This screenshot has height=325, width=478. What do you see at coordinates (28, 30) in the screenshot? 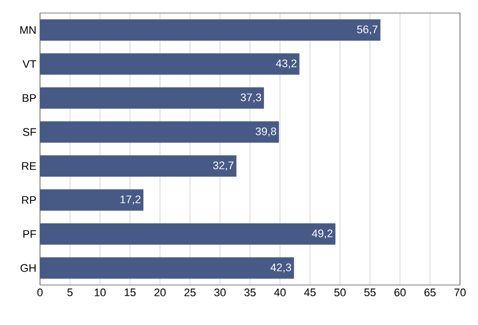
I see `y-tick-label: MN` at bounding box center [28, 30].